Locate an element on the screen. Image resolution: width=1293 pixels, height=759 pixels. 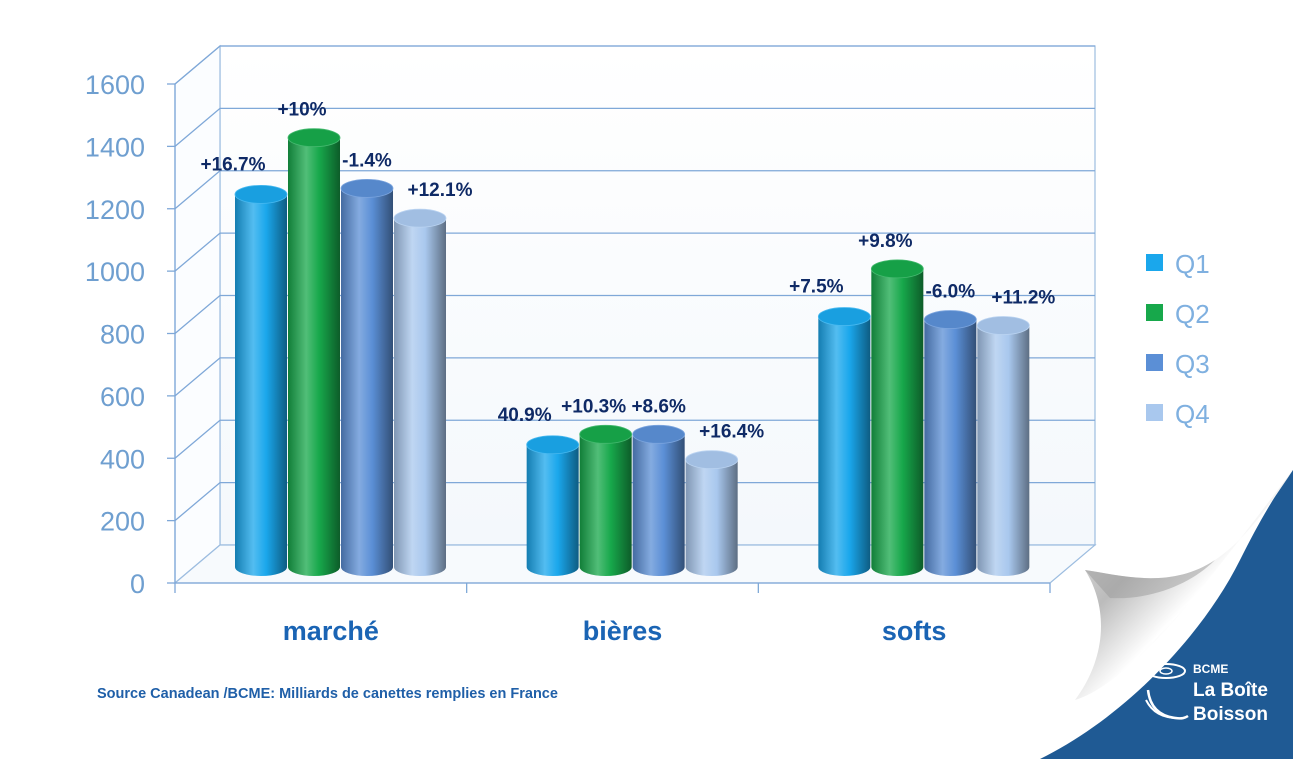
y-tick-label: 1200 is located at coordinates (115, 210).